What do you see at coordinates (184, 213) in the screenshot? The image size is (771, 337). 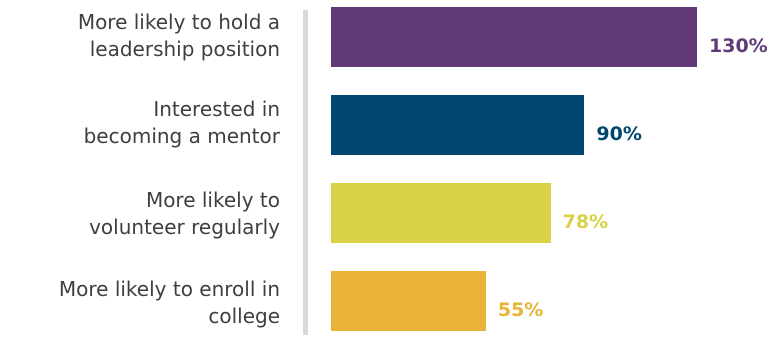 I see `category-label: More likely to volunteer regularly` at bounding box center [184, 213].